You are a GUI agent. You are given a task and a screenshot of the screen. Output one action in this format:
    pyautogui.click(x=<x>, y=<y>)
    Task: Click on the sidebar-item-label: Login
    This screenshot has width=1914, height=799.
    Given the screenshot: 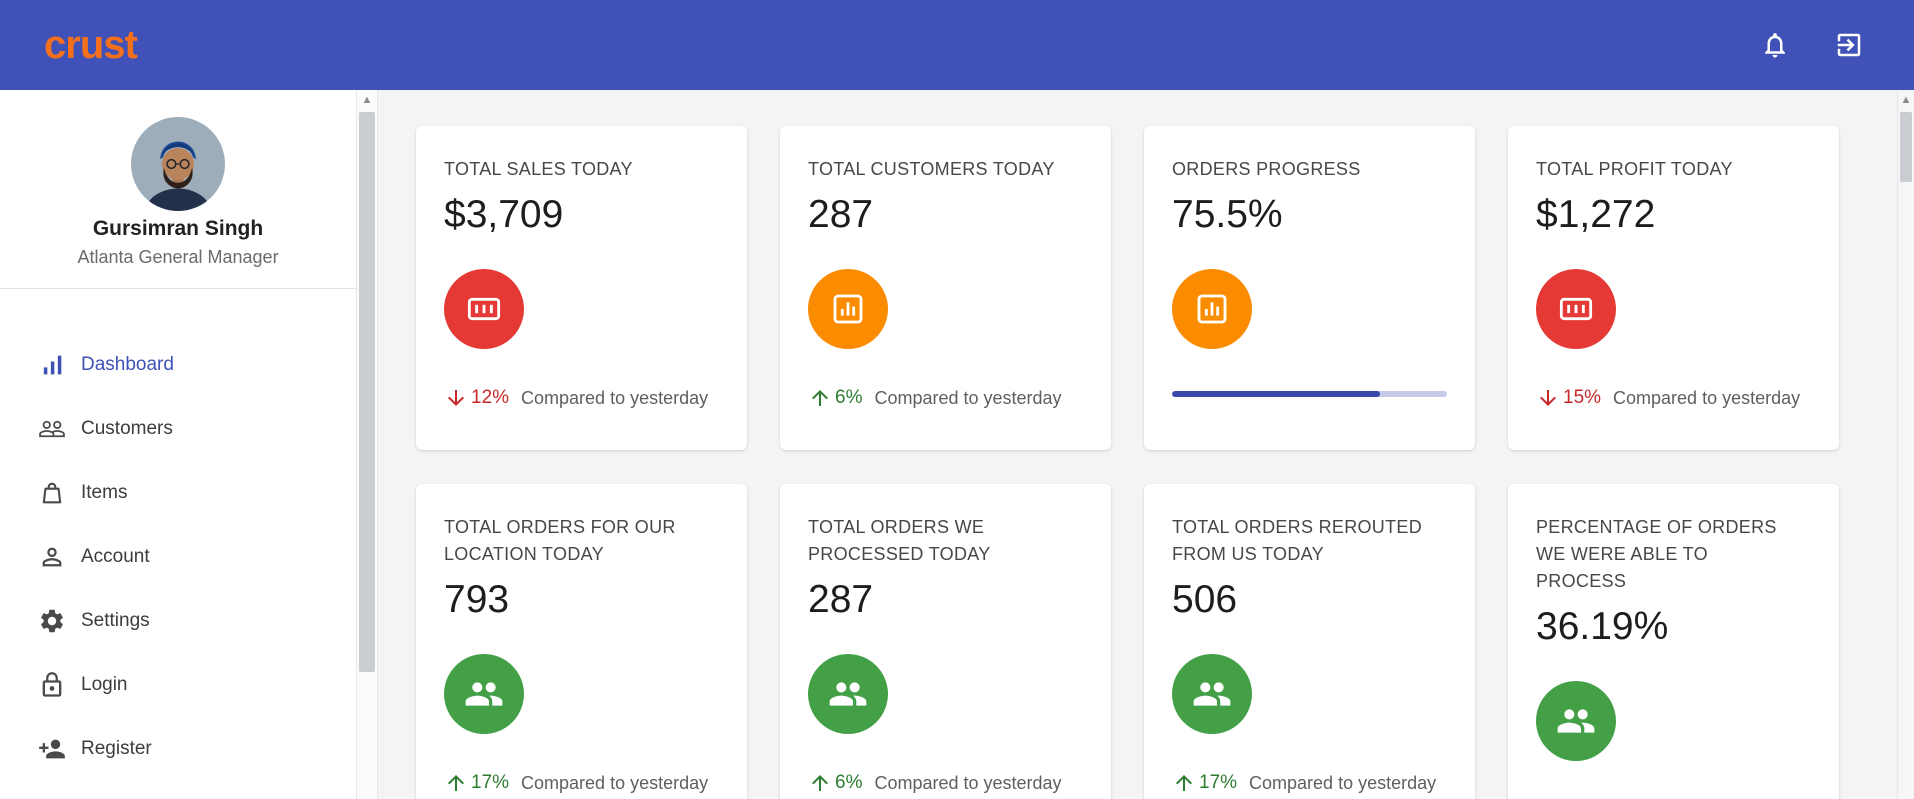 What is the action you would take?
    pyautogui.click(x=104, y=684)
    